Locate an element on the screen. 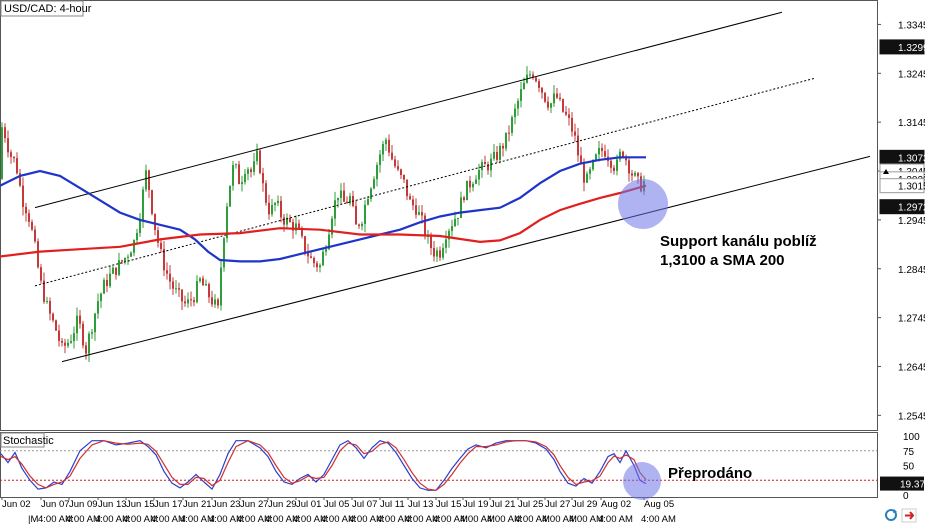 This screenshot has height=525, width=925. symbol-label: USD/CAD: 4-hour is located at coordinates (48, 9).